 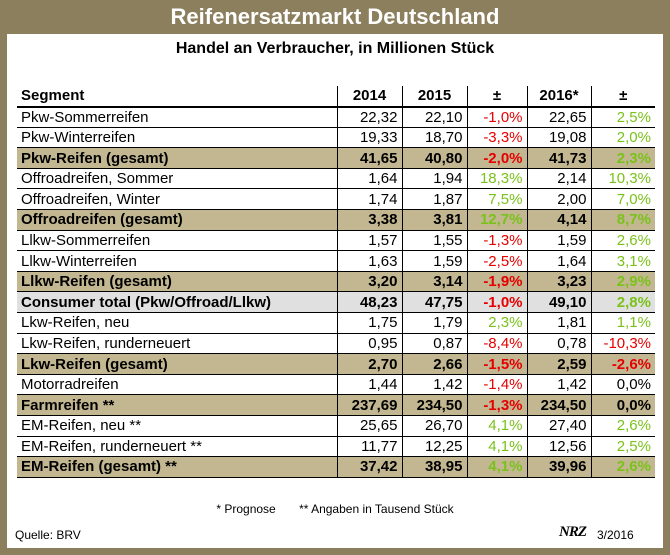 What do you see at coordinates (369, 467) in the screenshot?
I see `value-2014-cell: 37,42` at bounding box center [369, 467].